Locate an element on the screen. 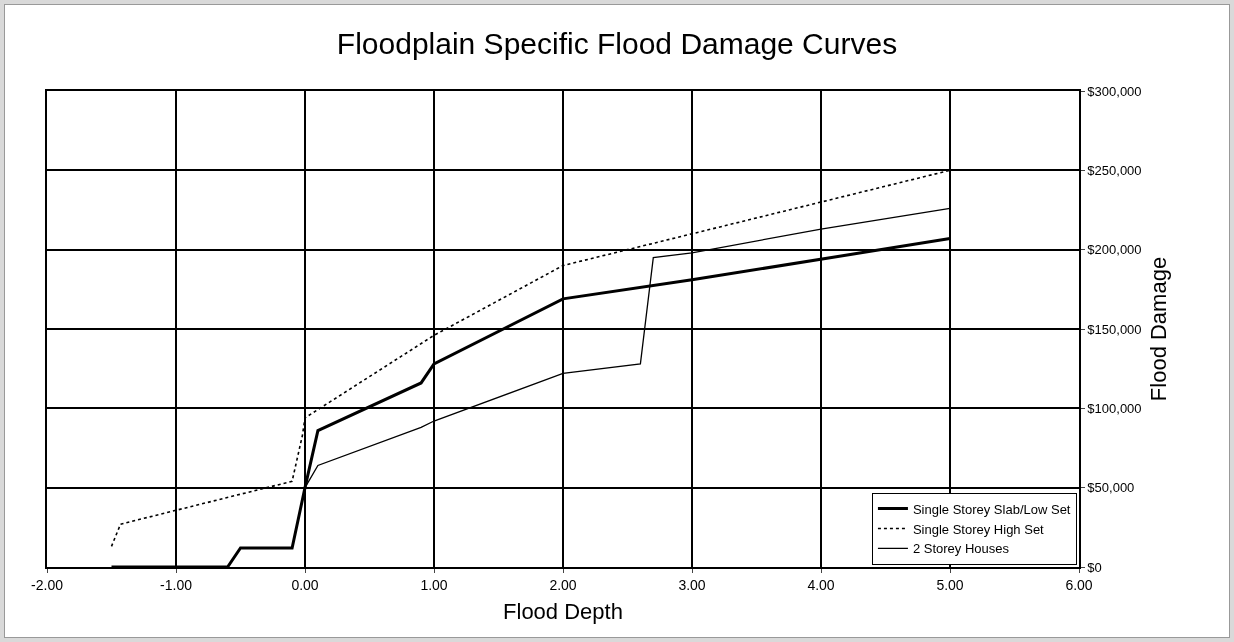 The width and height of the screenshot is (1234, 642). legend-label: 2 Storey Houses is located at coordinates (961, 549).